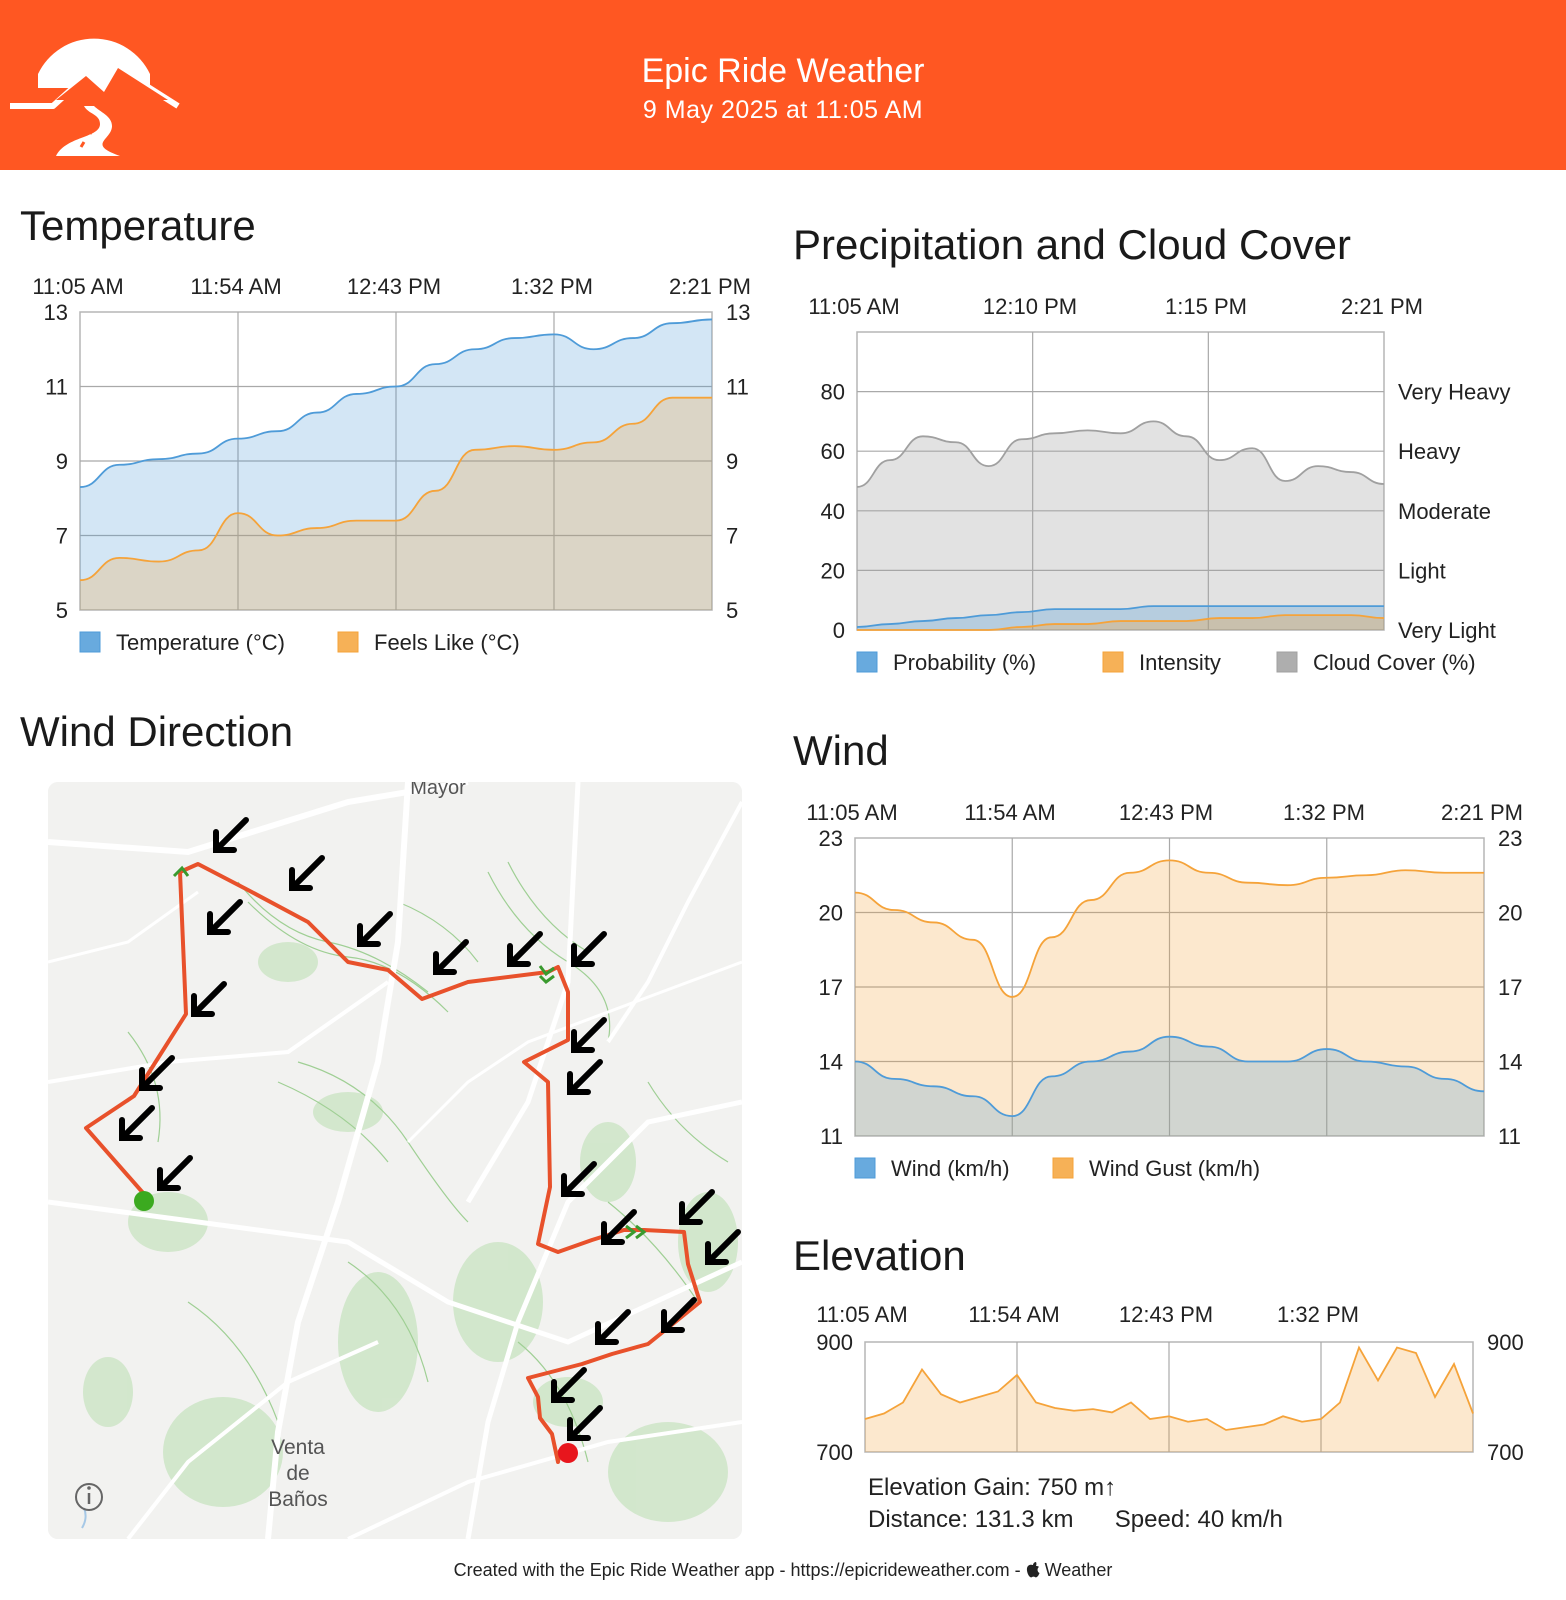 This screenshot has width=1566, height=1600. Describe the element at coordinates (438, 790) in the screenshot. I see `map-place-mayor: Mayor` at that location.